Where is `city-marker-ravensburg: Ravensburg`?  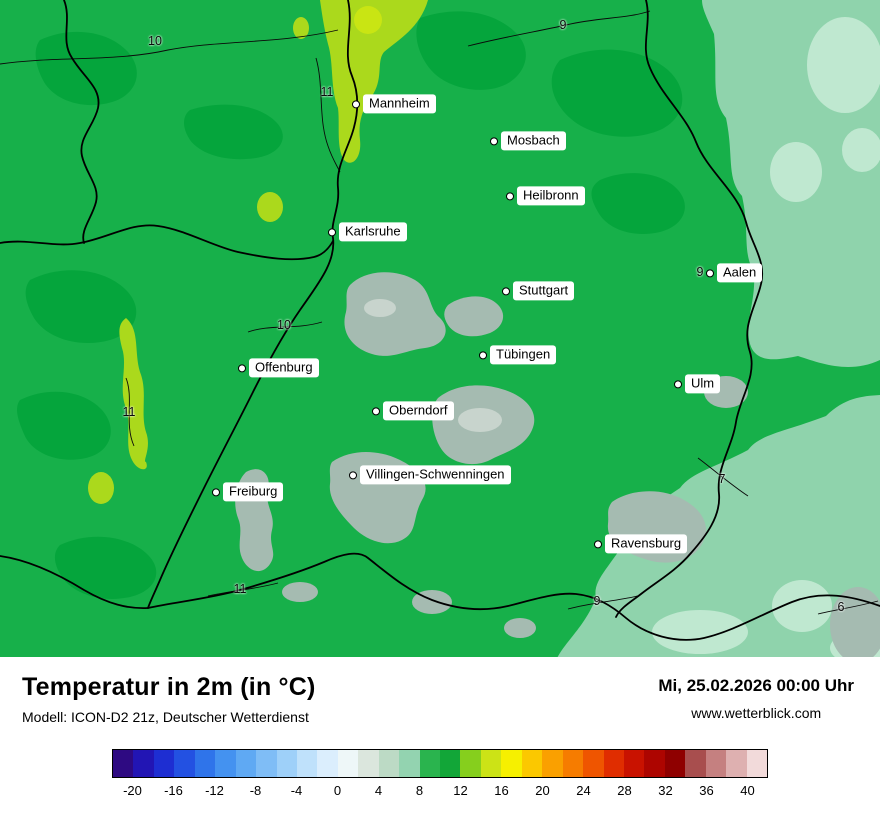
city-marker-ravensburg: Ravensburg is located at coordinates (641, 544).